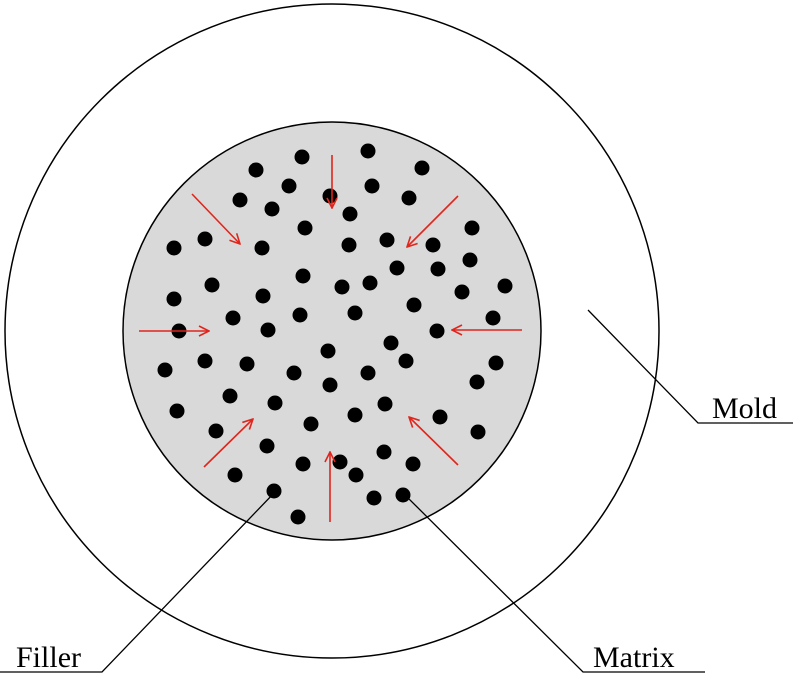 The image size is (793, 678). I want to click on mold-label: Mold, so click(744, 408).